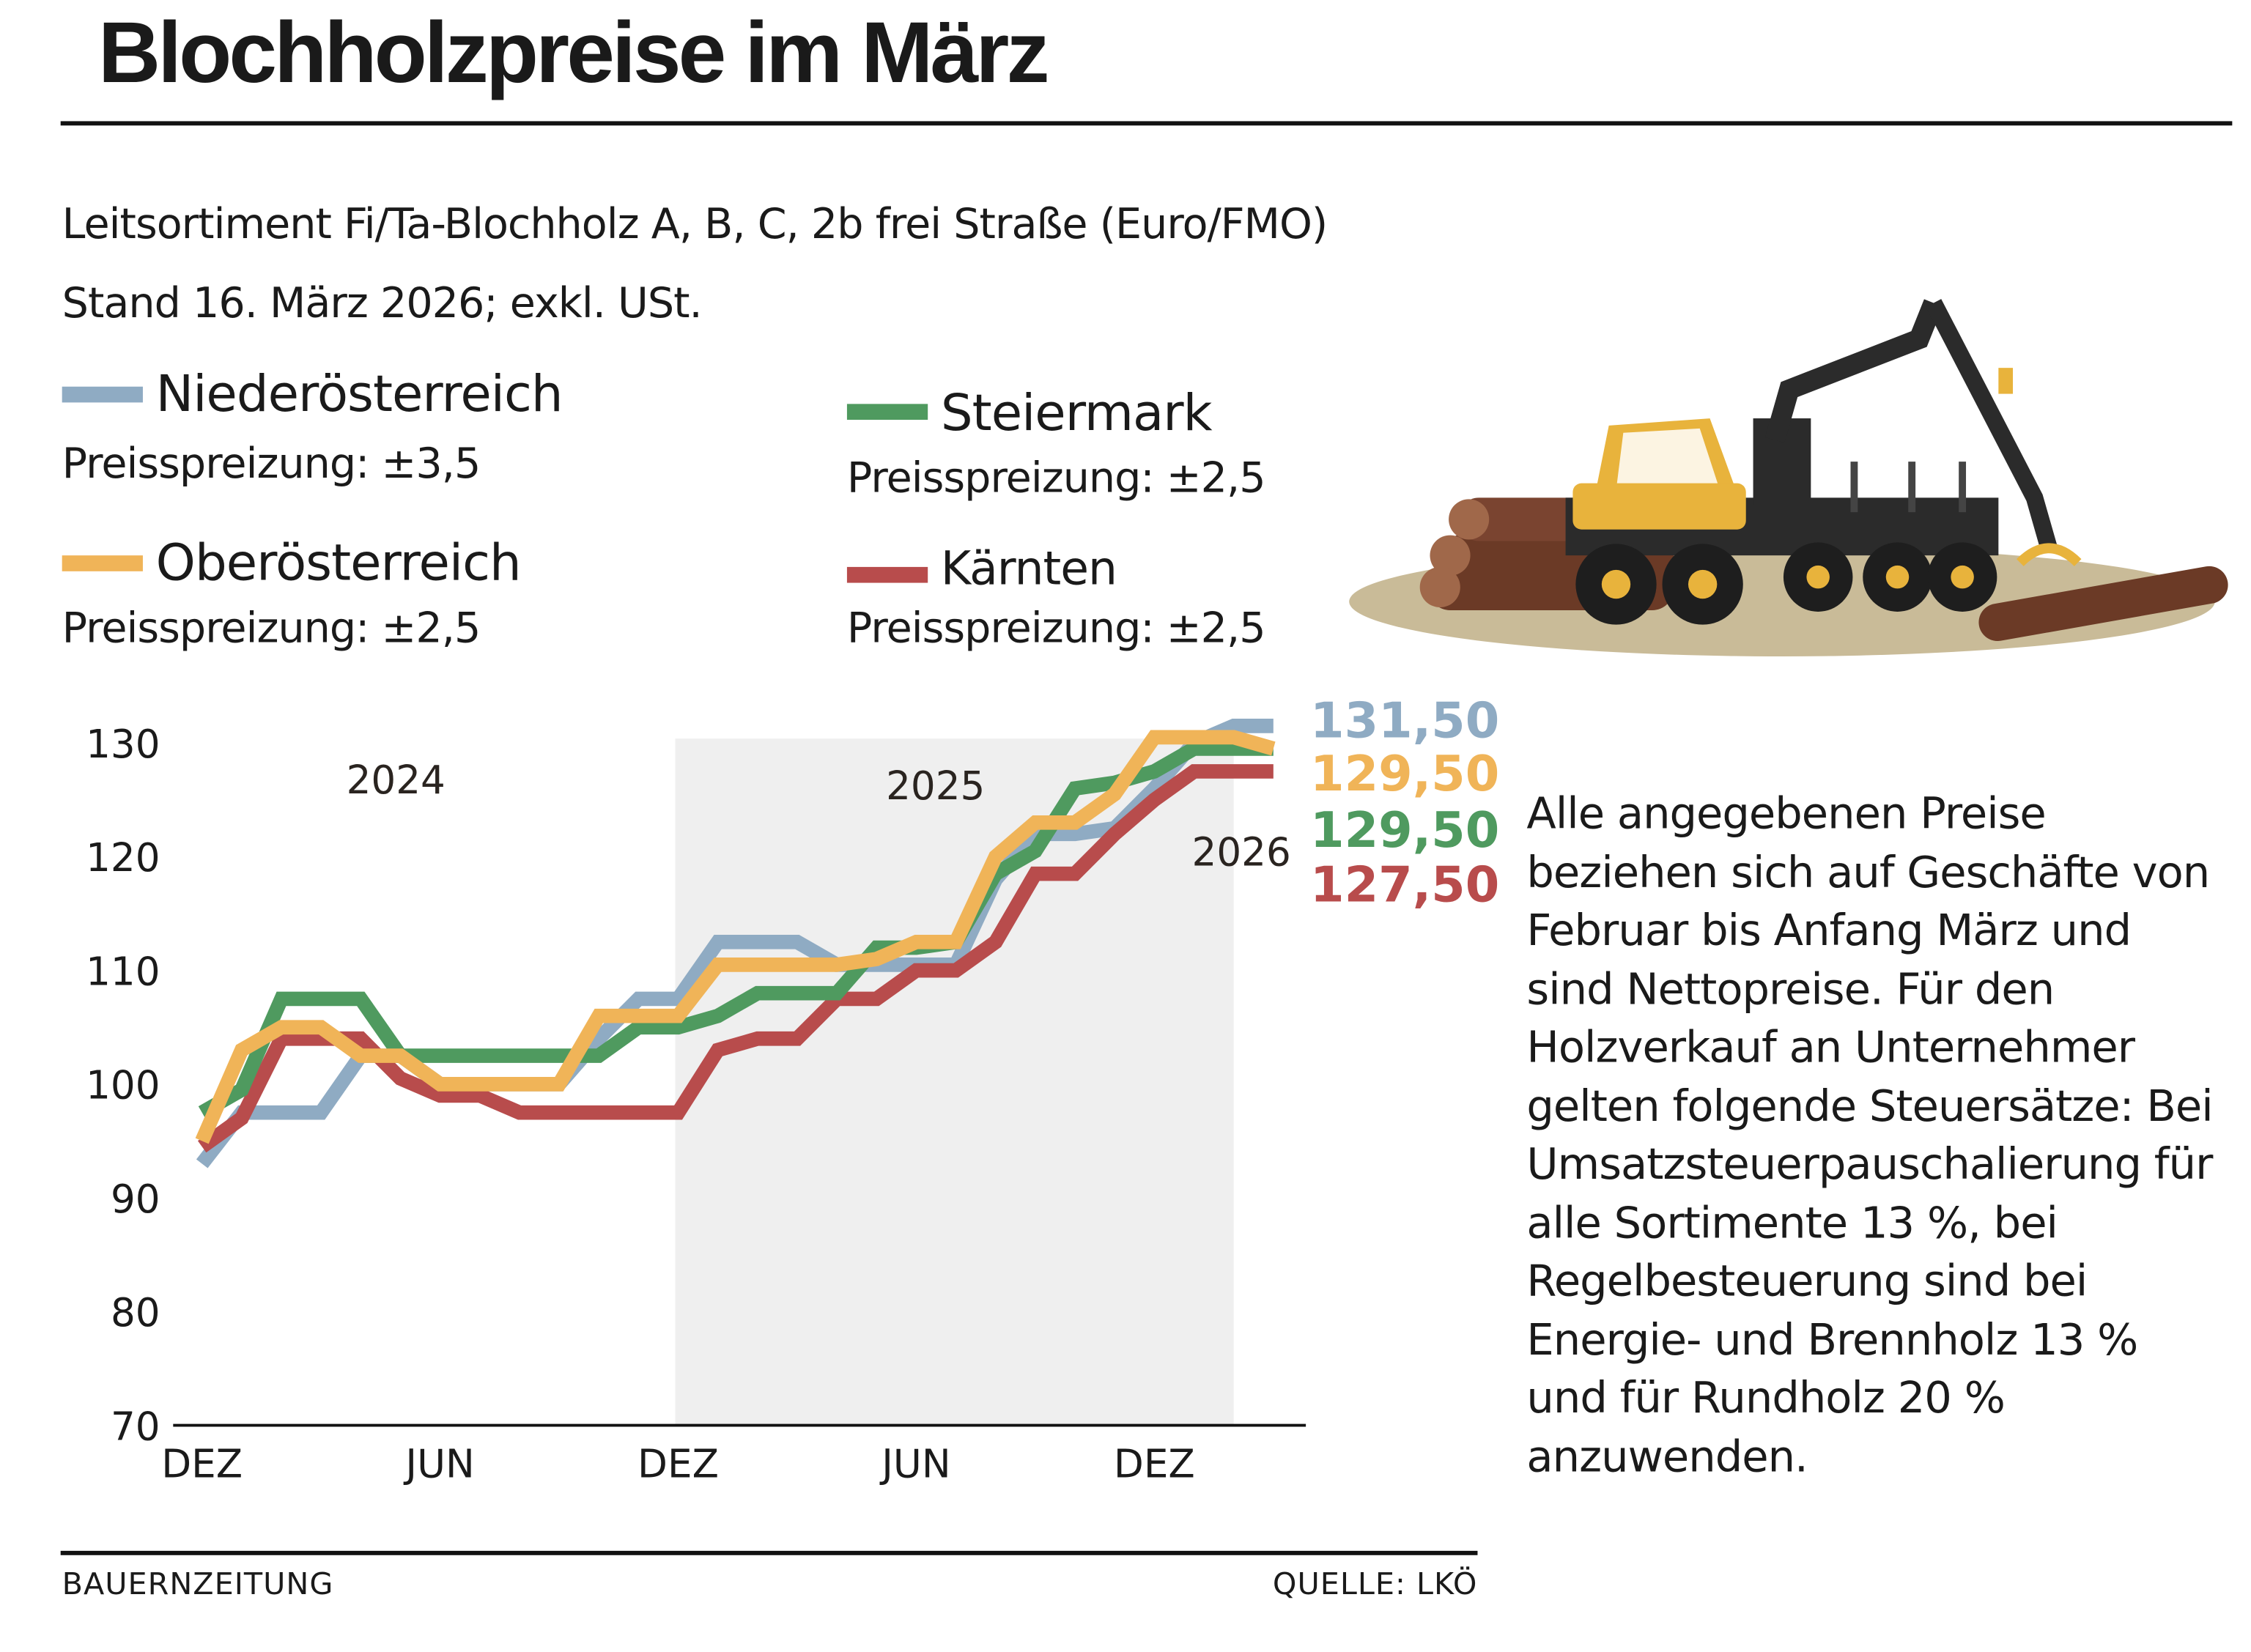  What do you see at coordinates (198, 1583) in the screenshot?
I see `footer-publisher: BAUERNZEITUNG` at bounding box center [198, 1583].